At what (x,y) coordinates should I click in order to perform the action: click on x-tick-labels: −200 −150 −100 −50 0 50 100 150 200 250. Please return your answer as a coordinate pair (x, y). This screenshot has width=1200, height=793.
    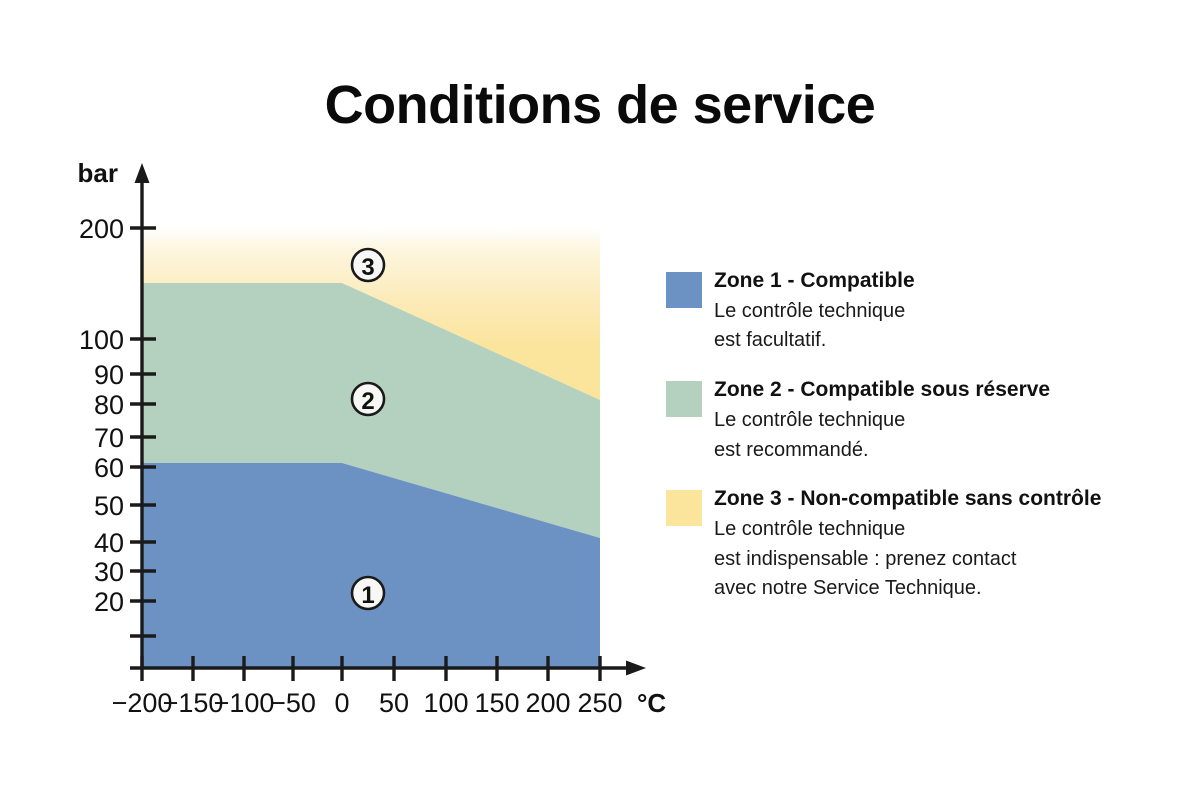
    Looking at the image, I should click on (367, 703).